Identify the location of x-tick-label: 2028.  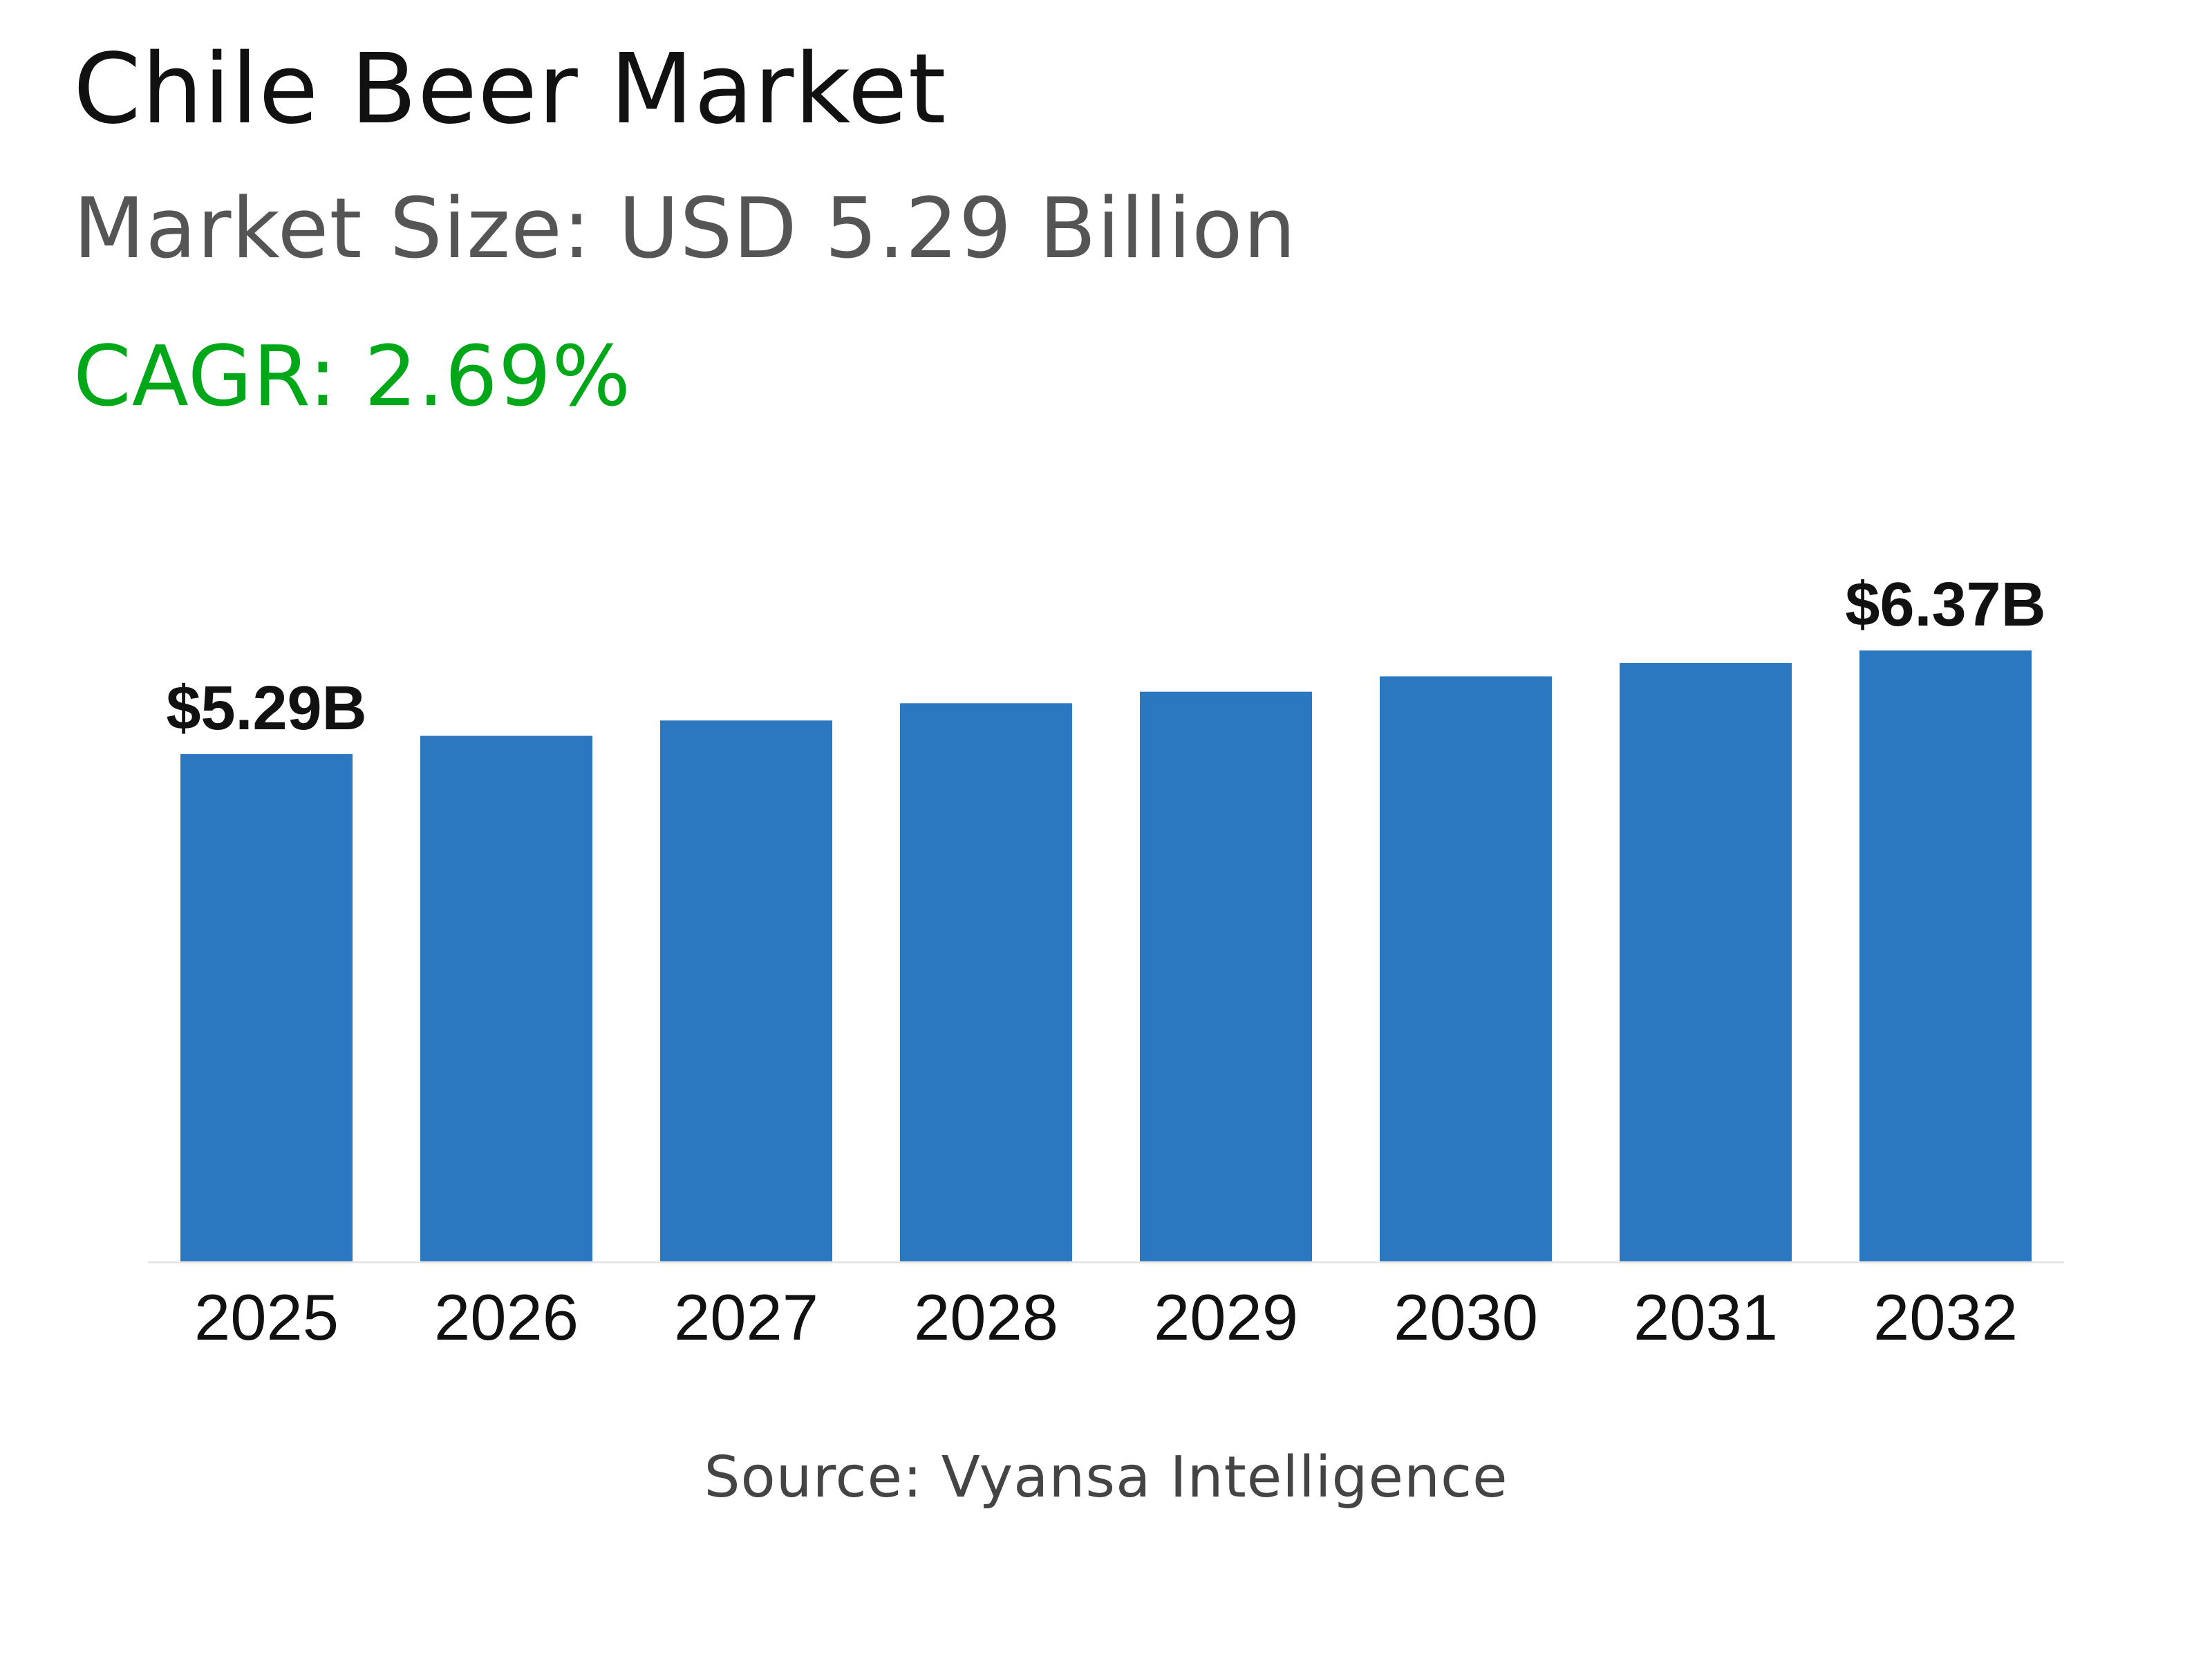
(986, 1317).